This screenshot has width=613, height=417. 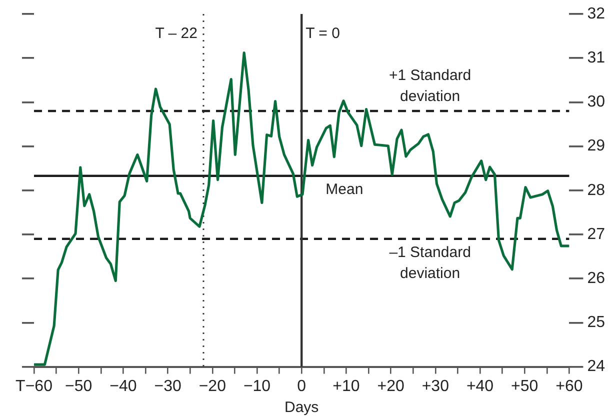 What do you see at coordinates (123, 386) in the screenshot?
I see `x-tick-label: −40` at bounding box center [123, 386].